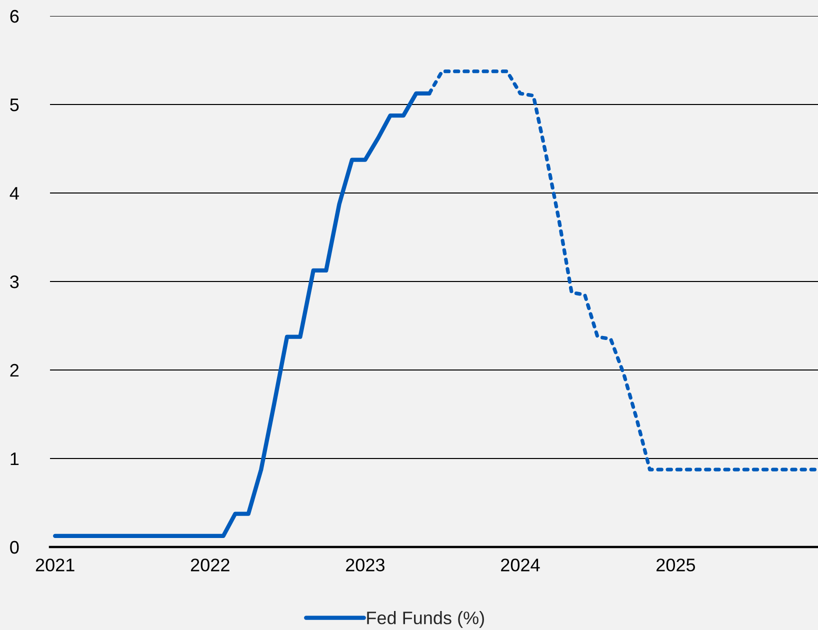 The width and height of the screenshot is (818, 630). I want to click on legend-label: Fed Funds (%), so click(425, 619).